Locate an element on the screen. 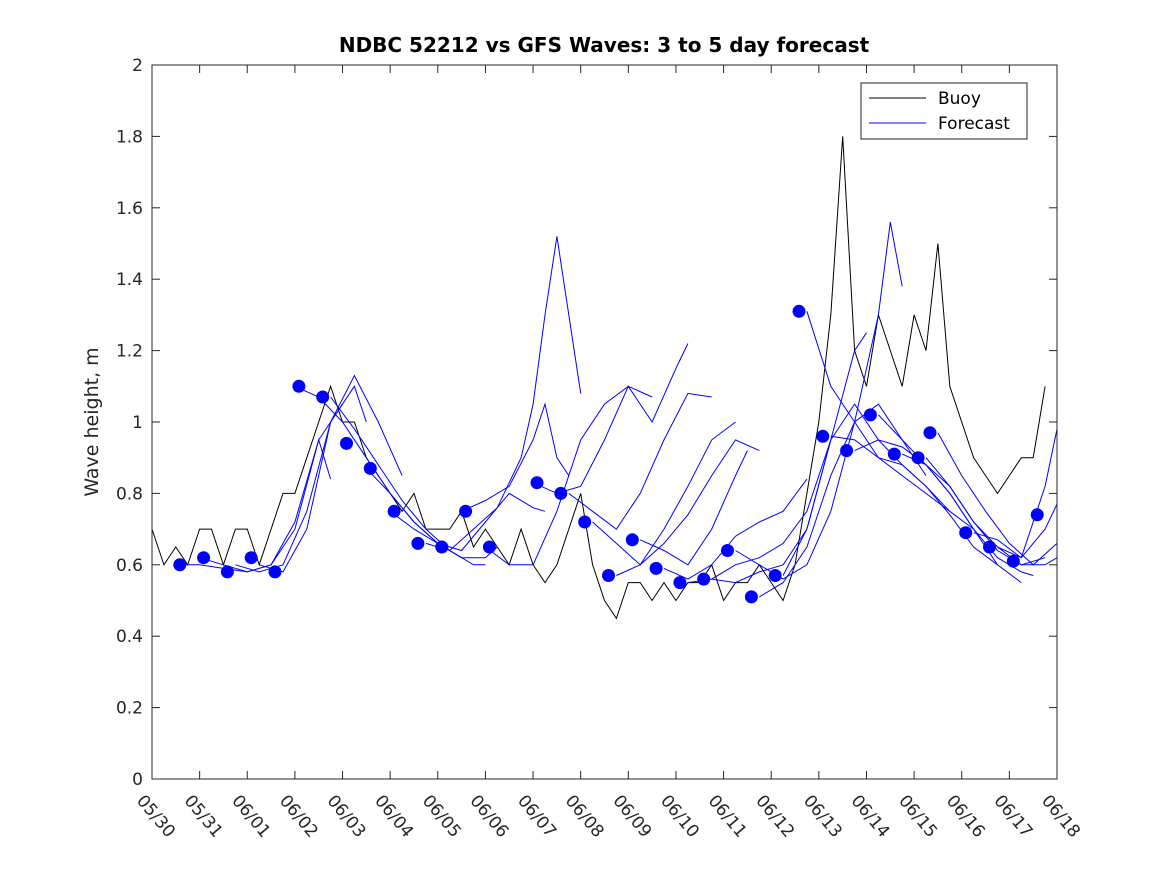 Image resolution: width=1167 pixels, height=875 pixels. legend-forecast-label: Forecast is located at coordinates (974, 124).